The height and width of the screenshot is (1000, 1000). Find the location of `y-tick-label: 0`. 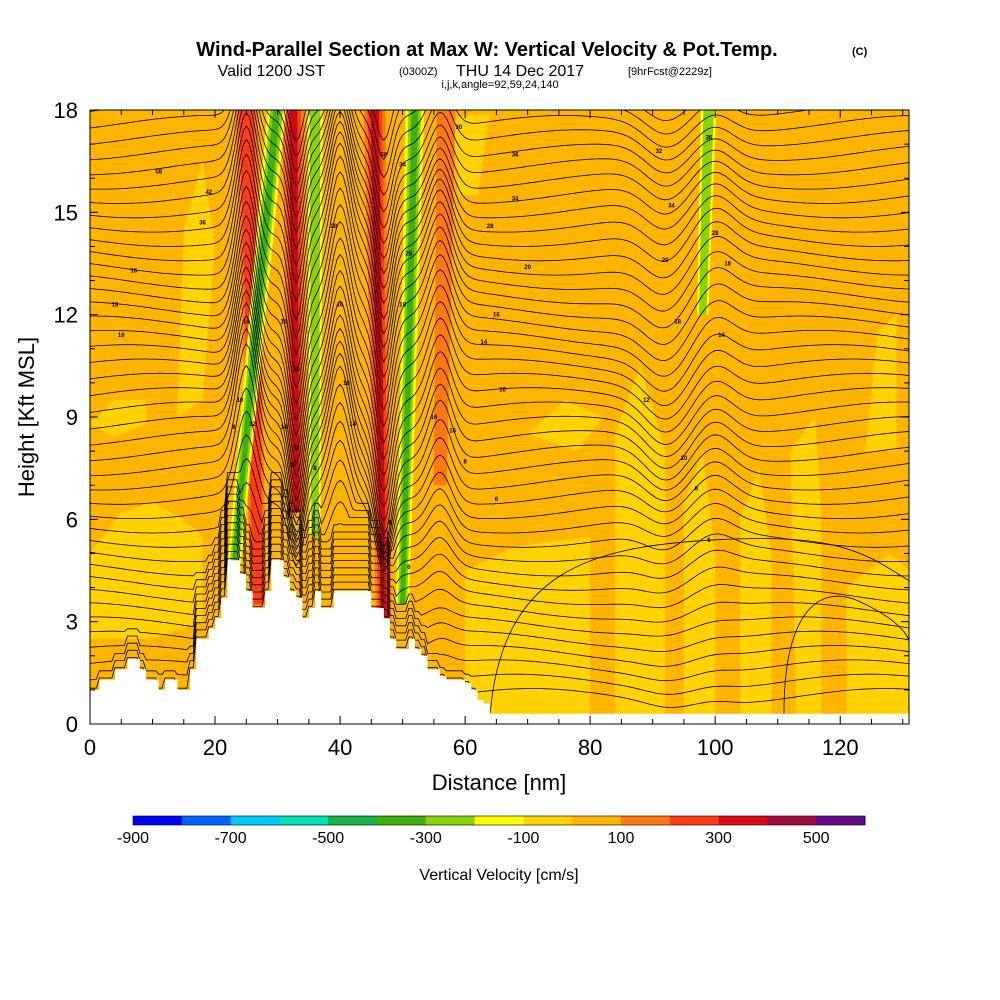

y-tick-label: 0 is located at coordinates (72, 724).